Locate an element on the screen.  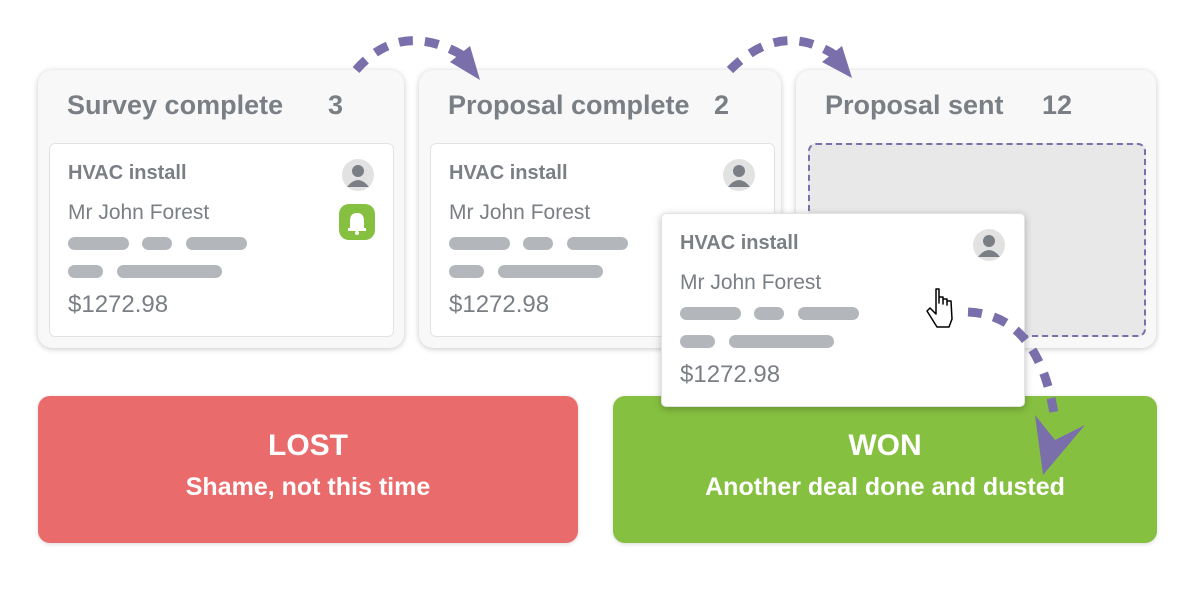
column-count: 2 is located at coordinates (722, 105).